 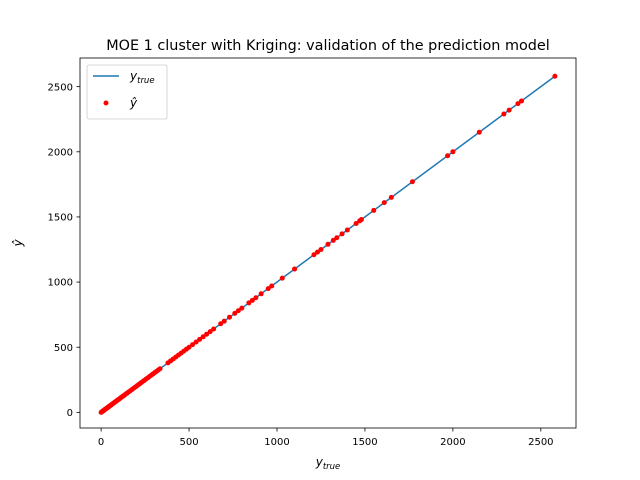 What do you see at coordinates (60, 218) in the screenshot?
I see `y-tick-label: 1500` at bounding box center [60, 218].